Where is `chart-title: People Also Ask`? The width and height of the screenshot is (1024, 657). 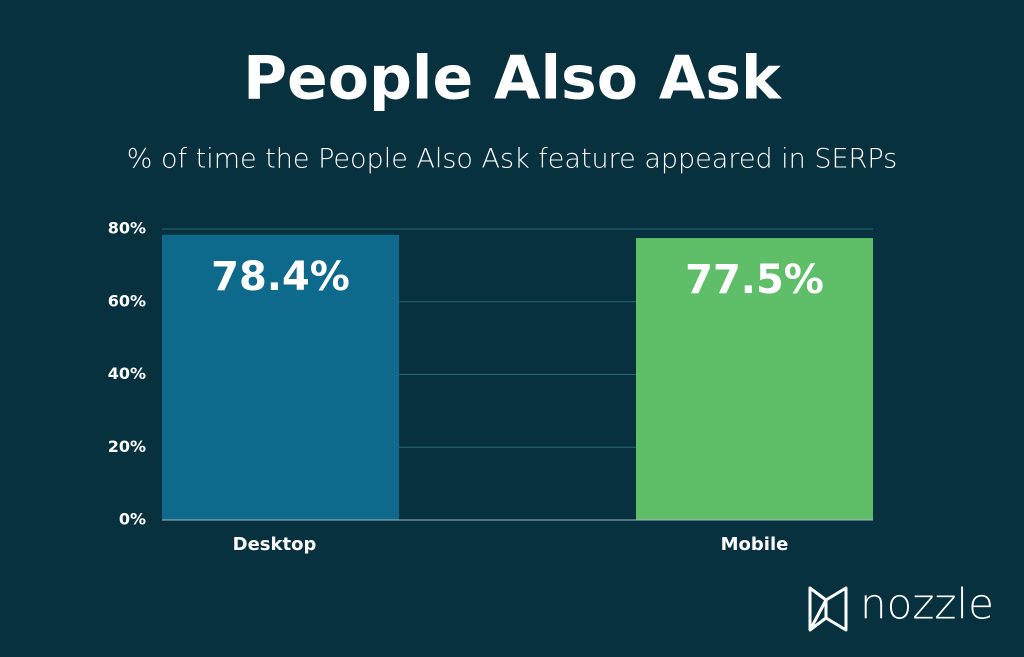
chart-title: People Also Ask is located at coordinates (513, 79).